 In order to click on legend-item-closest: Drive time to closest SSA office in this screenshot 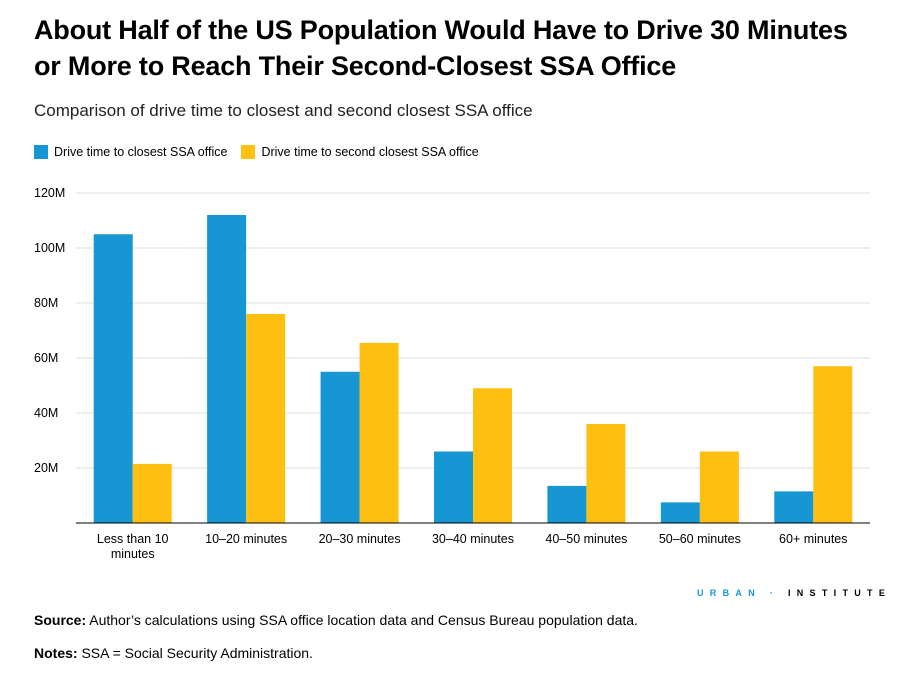, I will do `click(130, 152)`.